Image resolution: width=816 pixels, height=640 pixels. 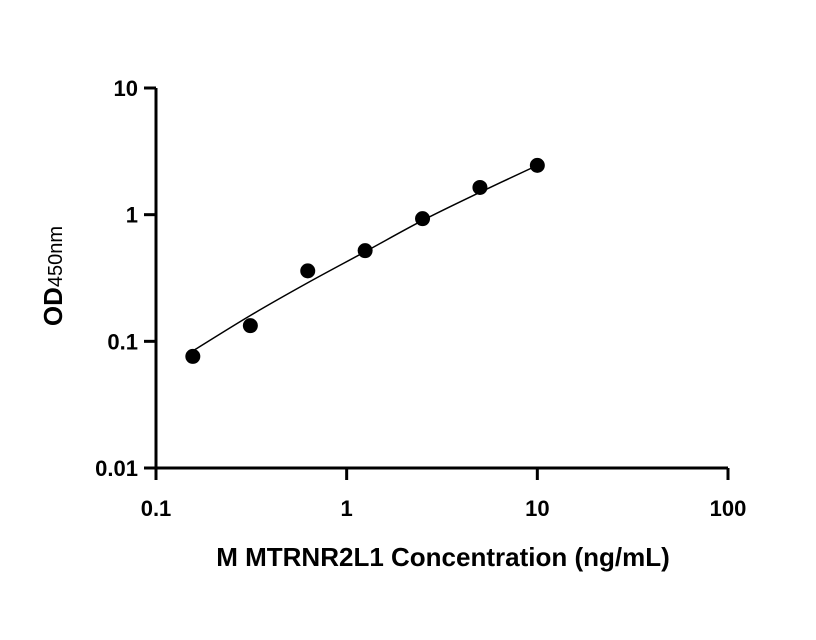 I want to click on y-axis-title: OD450nm, so click(x=53, y=276).